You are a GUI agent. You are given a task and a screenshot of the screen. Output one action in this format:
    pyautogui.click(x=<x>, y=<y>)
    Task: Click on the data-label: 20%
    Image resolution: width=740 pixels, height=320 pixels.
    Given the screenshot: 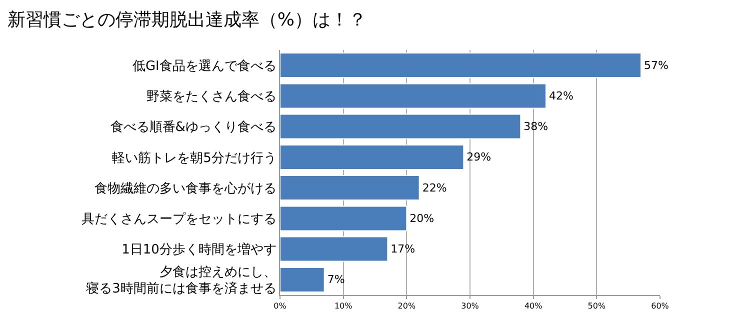 What is the action you would take?
    pyautogui.click(x=422, y=218)
    